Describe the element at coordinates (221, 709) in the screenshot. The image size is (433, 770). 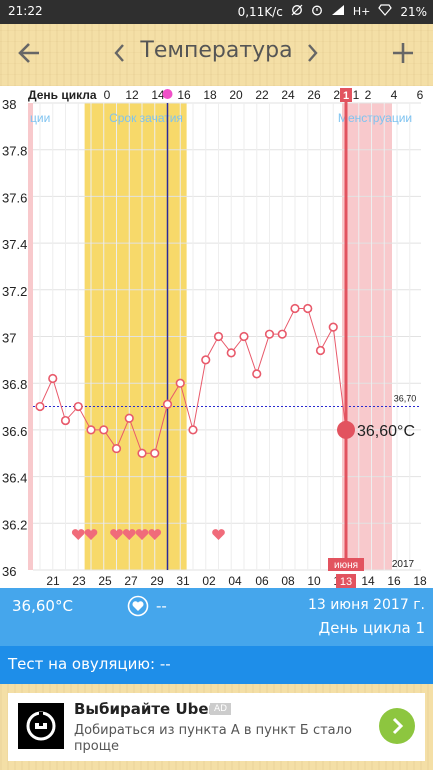
I see `ad-badge: AD` at that location.